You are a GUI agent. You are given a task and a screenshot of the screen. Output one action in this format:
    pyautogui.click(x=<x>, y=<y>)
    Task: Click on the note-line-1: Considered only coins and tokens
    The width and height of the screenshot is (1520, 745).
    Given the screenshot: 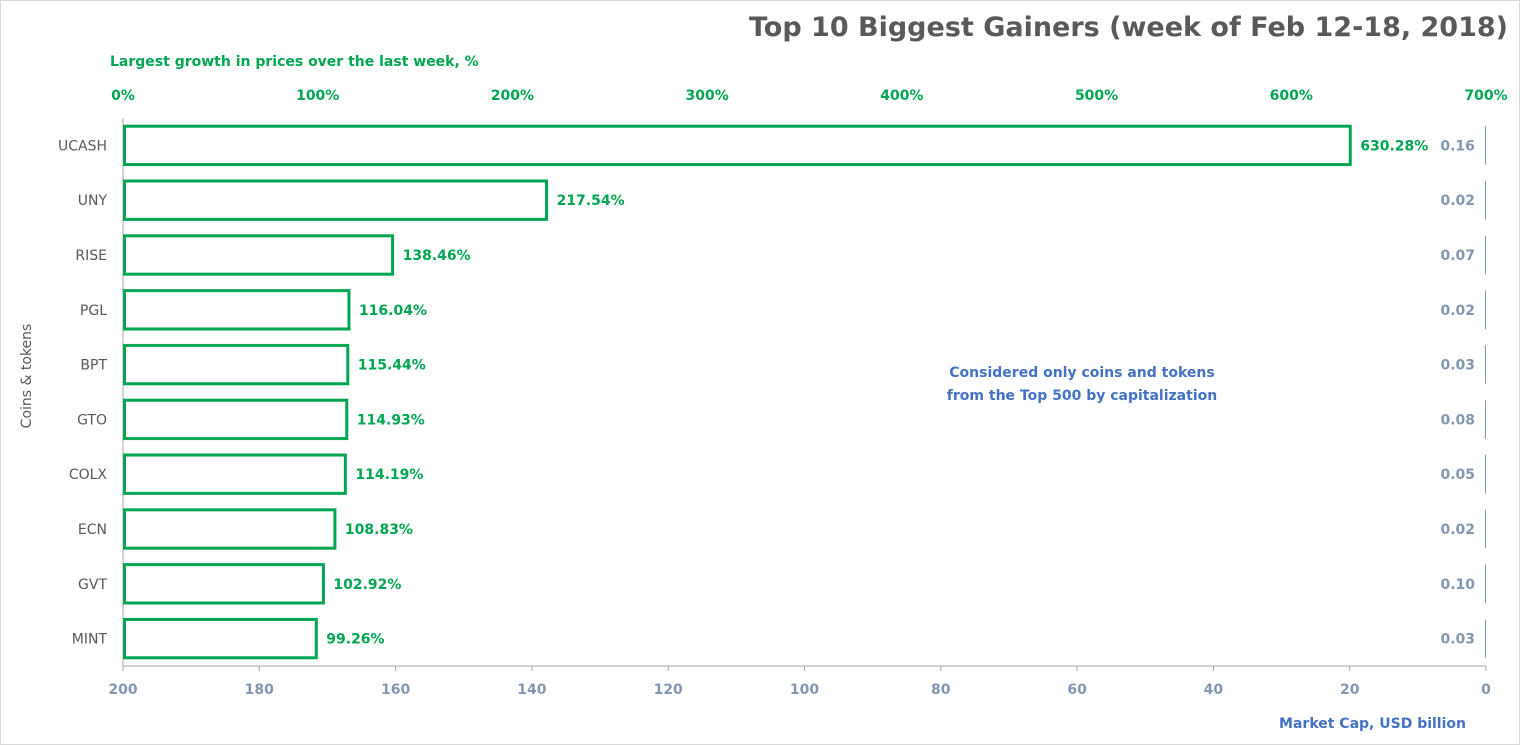 What is the action you would take?
    pyautogui.click(x=1081, y=373)
    